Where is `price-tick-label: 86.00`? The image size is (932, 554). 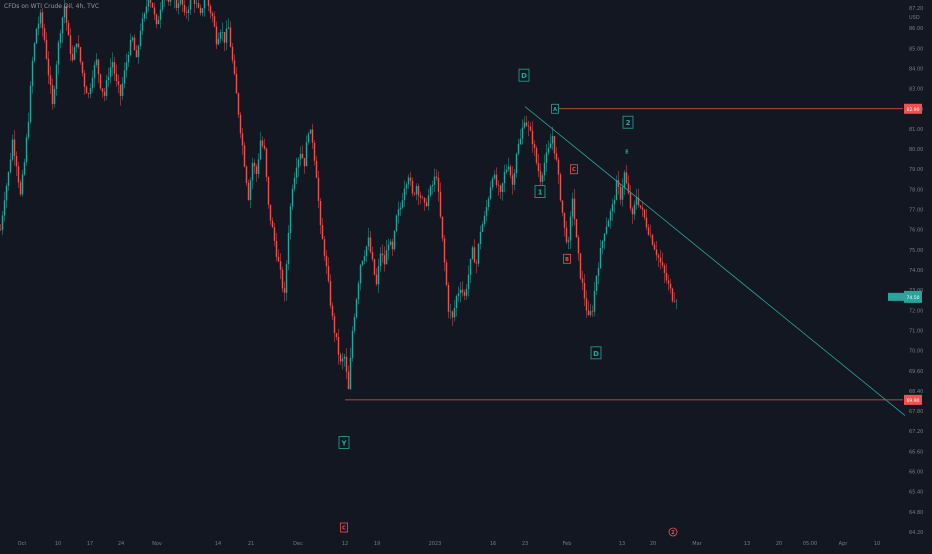
price-tick-label: 86.00 is located at coordinates (916, 29).